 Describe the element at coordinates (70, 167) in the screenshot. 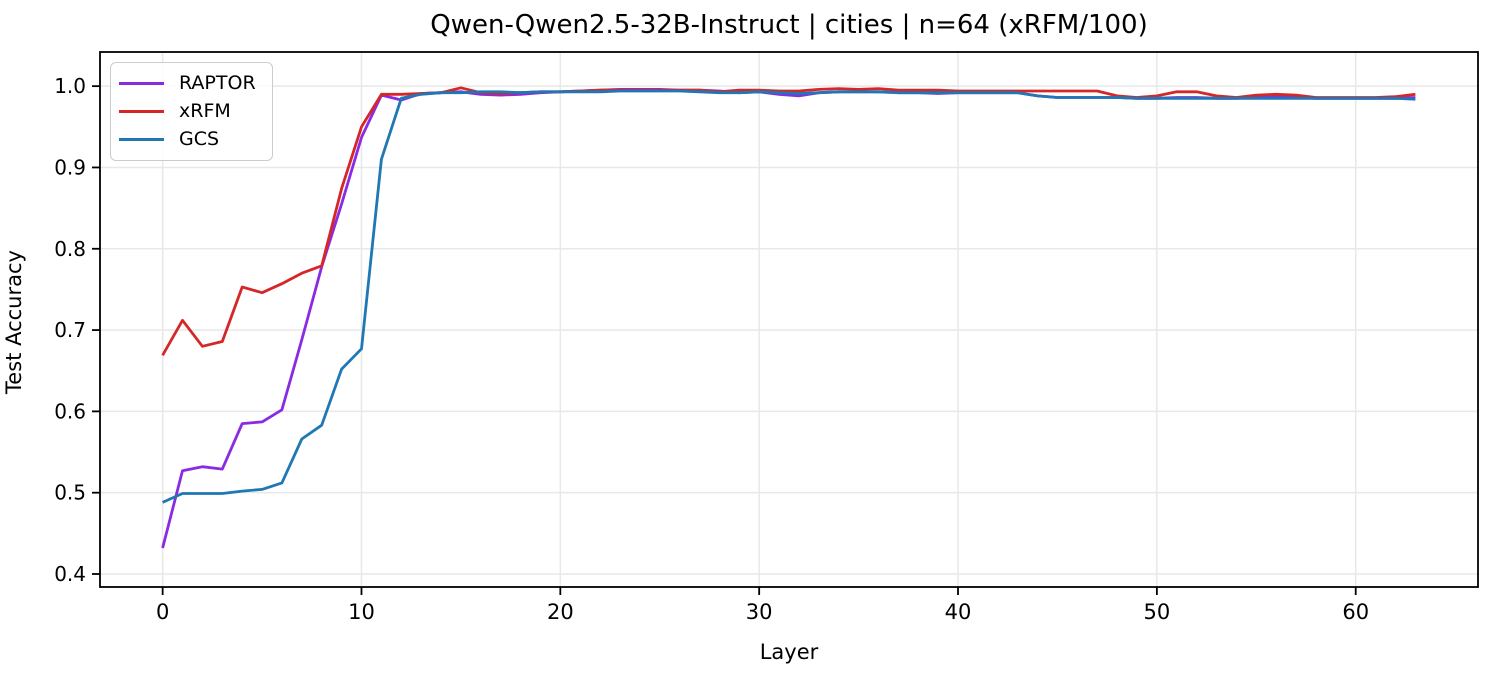

I see `y-tick-label: 0.9` at that location.